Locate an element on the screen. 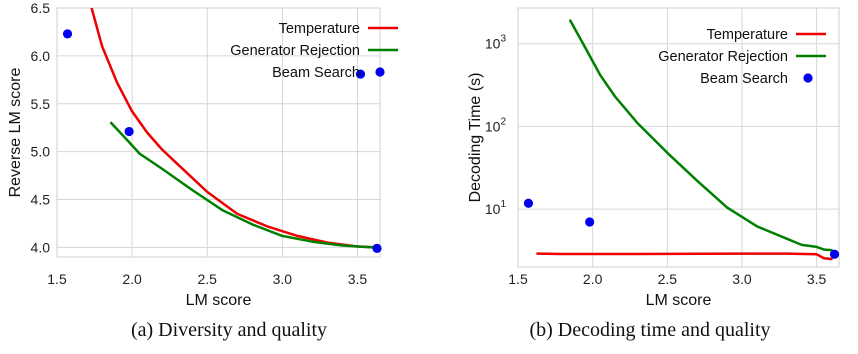 The width and height of the screenshot is (858, 354). temperature-line is located at coordinates (684, 256).